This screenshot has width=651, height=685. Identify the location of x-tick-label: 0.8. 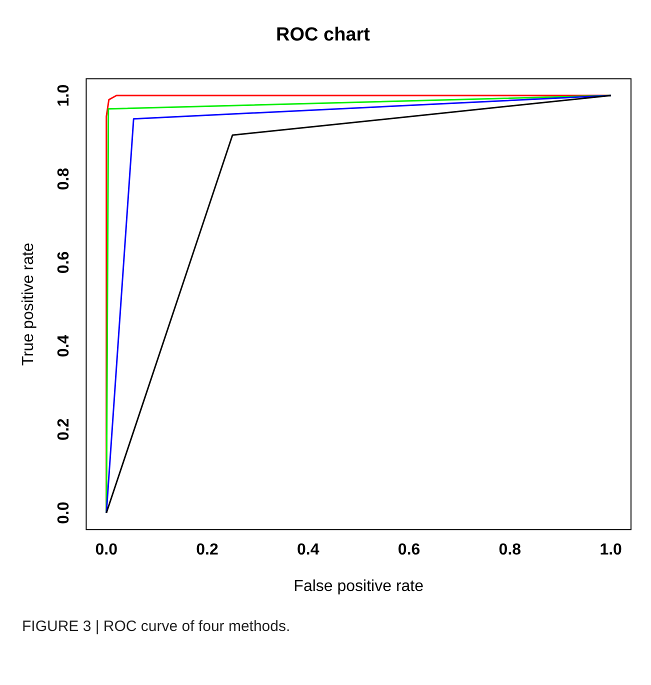
(510, 550).